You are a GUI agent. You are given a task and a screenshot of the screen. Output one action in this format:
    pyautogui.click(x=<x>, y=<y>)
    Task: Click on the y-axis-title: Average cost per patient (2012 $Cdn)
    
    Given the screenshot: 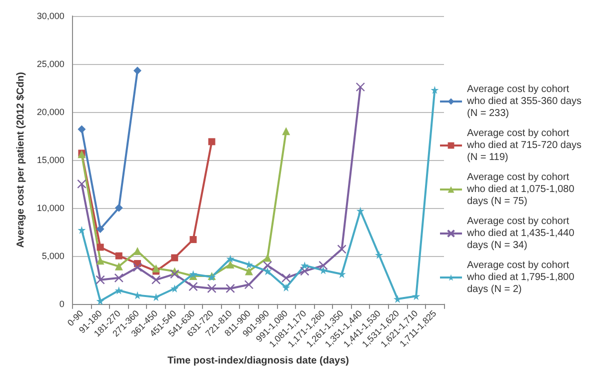 What is the action you would take?
    pyautogui.click(x=21, y=160)
    